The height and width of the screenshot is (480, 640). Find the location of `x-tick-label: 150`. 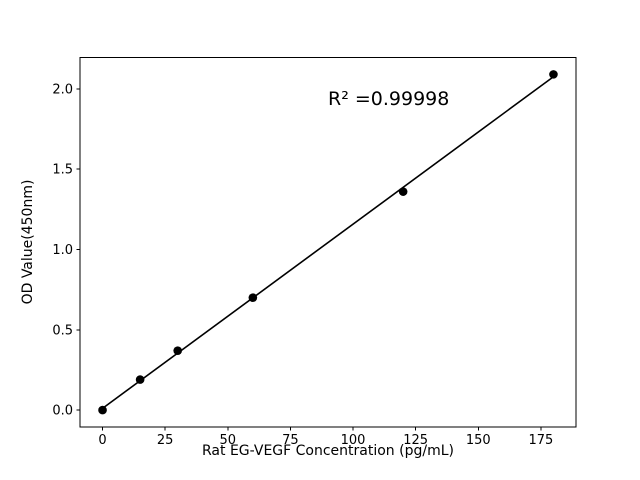

x-tick-label: 150 is located at coordinates (478, 440).